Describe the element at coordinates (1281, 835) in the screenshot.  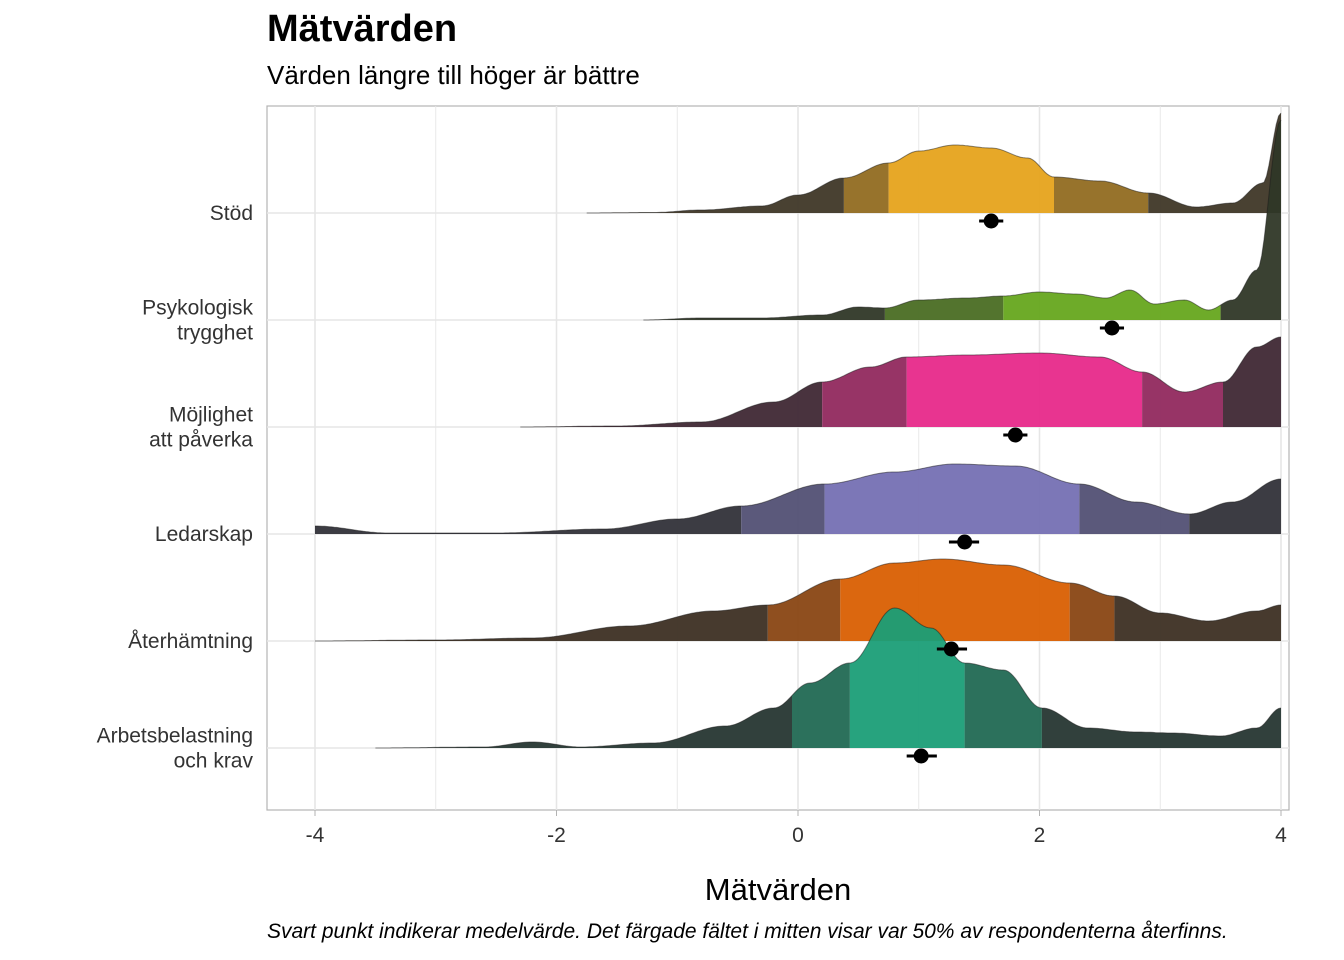
I see `x-tick-label: 4` at that location.